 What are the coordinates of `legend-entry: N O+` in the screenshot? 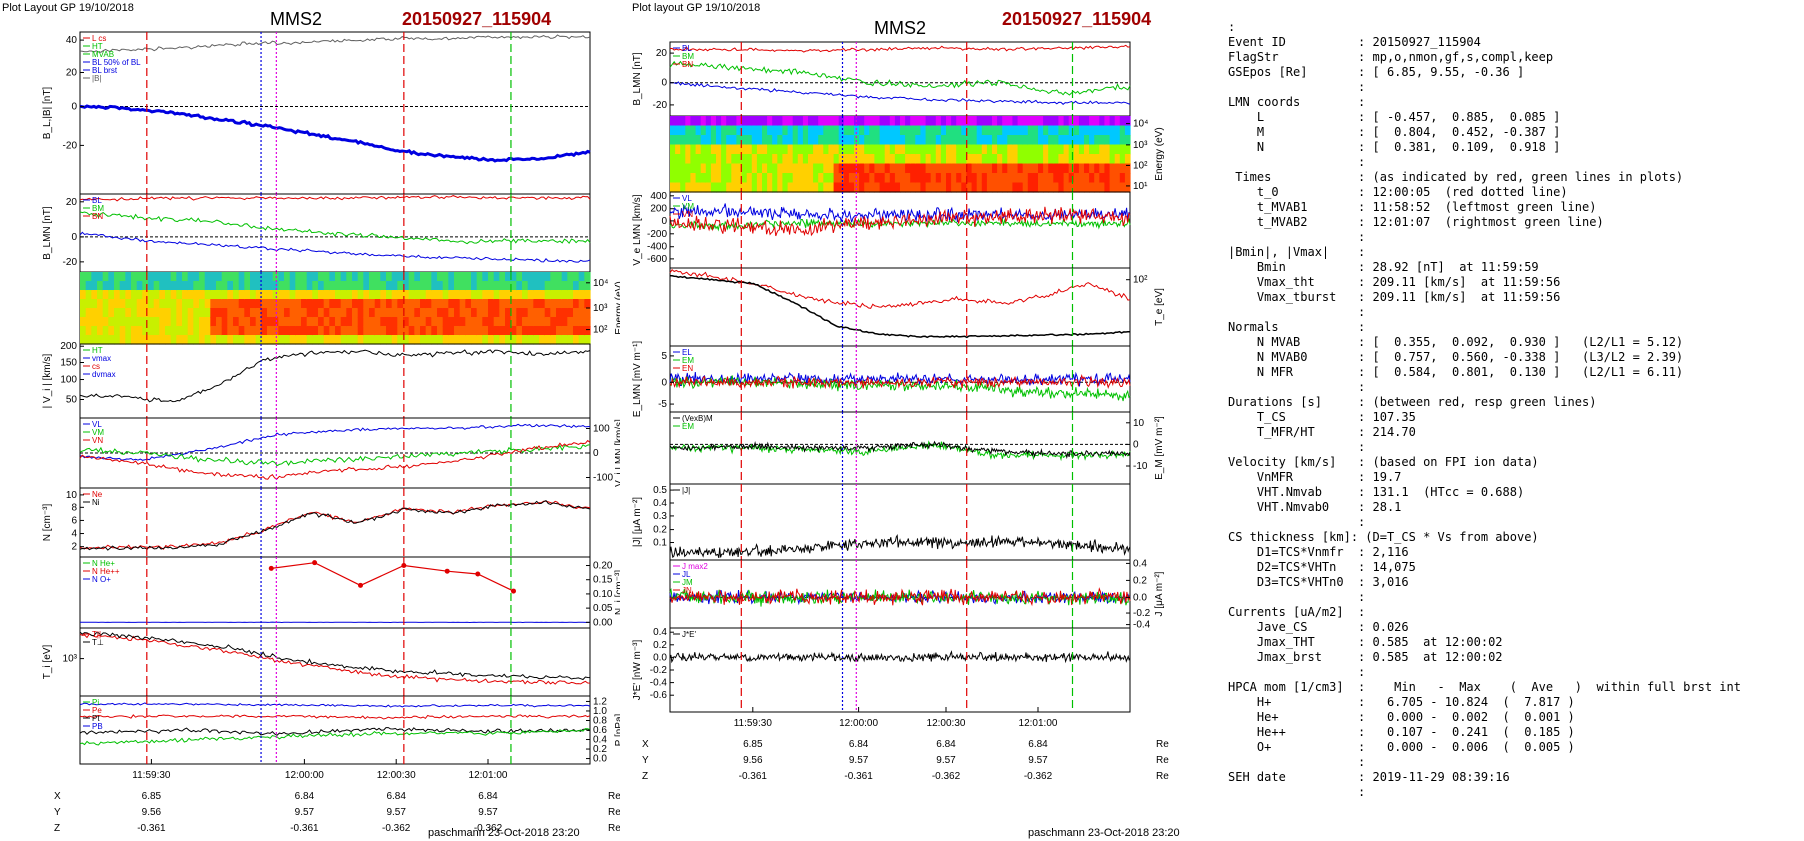 It's located at (101, 579).